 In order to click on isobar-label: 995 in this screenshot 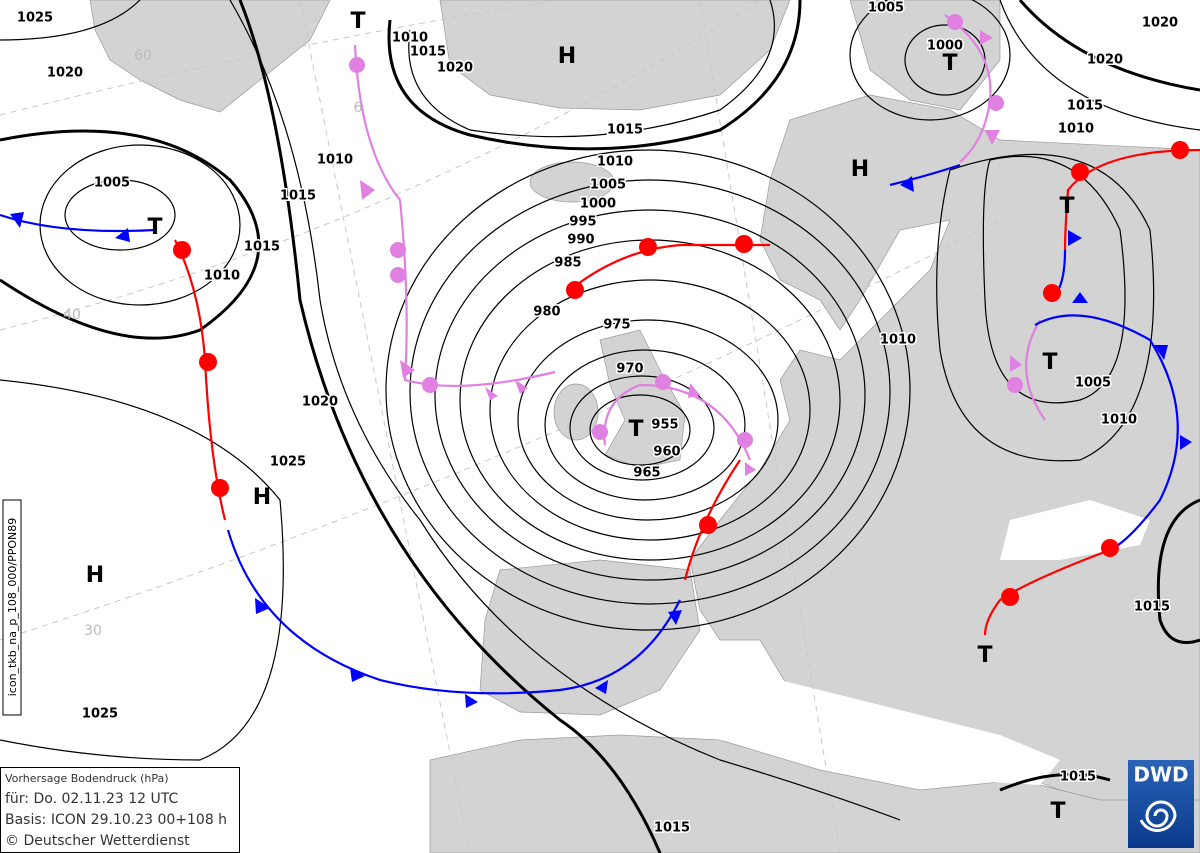, I will do `click(582, 222)`.